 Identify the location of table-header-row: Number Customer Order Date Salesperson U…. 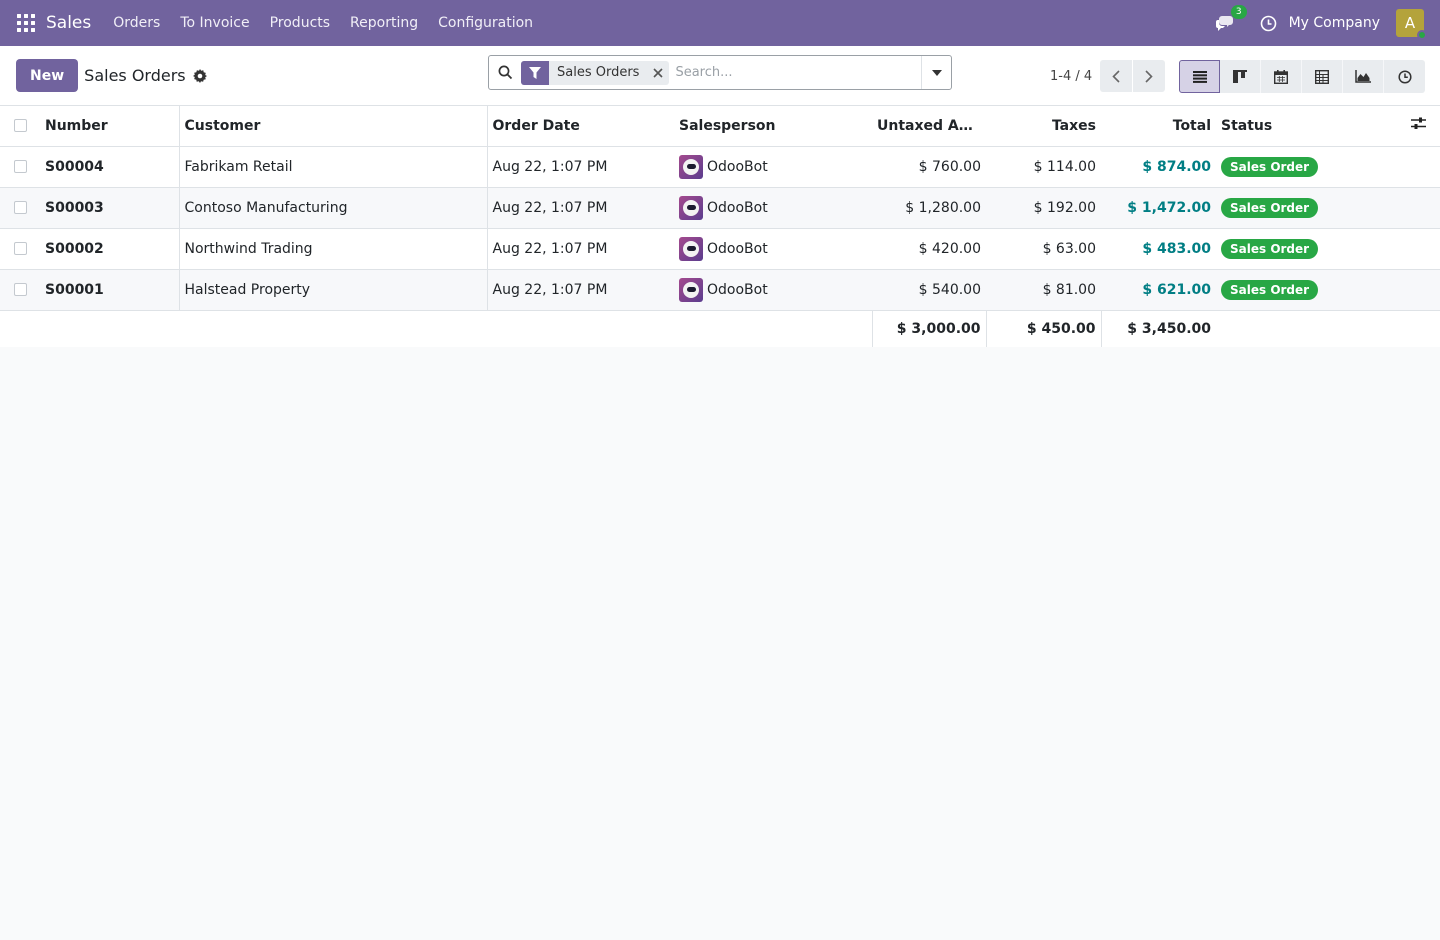
(720, 126).